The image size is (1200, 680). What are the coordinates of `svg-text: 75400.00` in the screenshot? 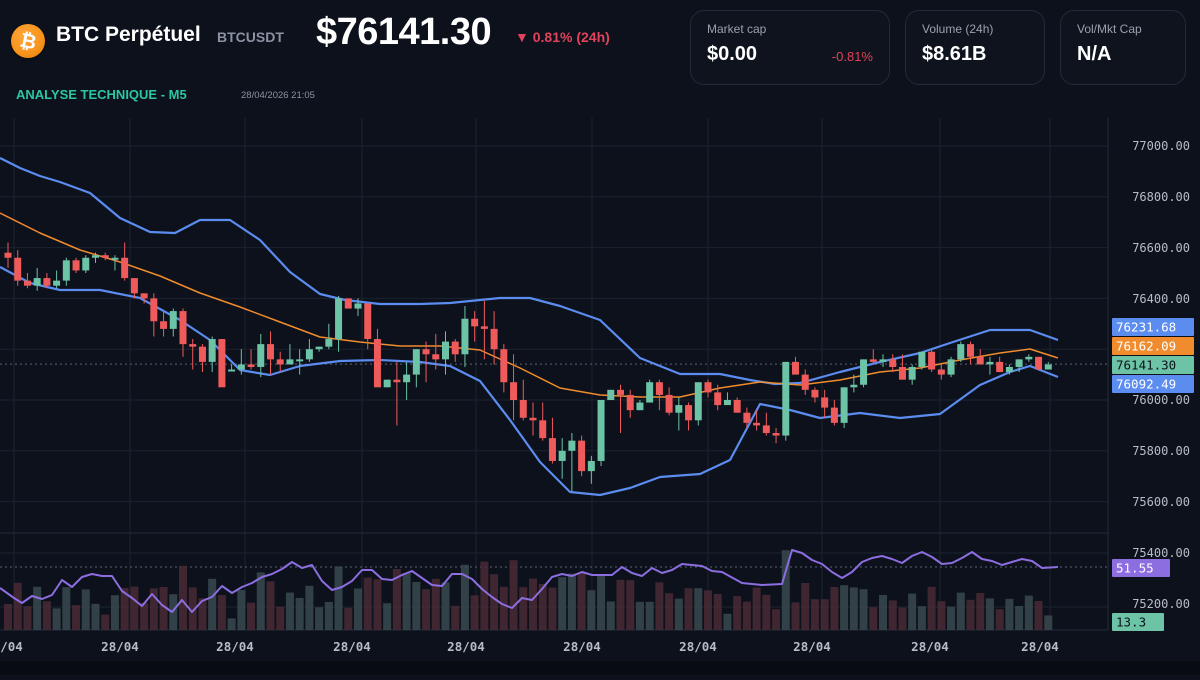 It's located at (1161, 553).